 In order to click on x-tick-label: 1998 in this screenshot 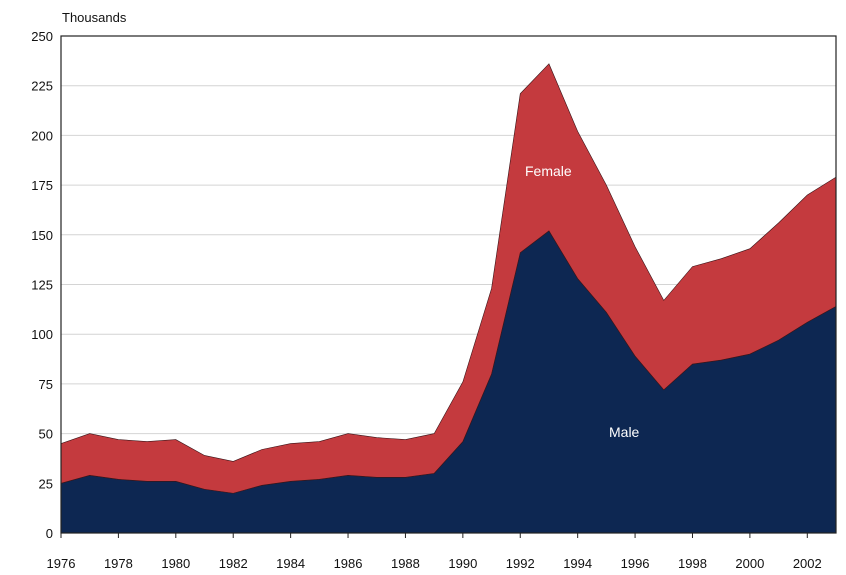, I will do `click(692, 563)`.